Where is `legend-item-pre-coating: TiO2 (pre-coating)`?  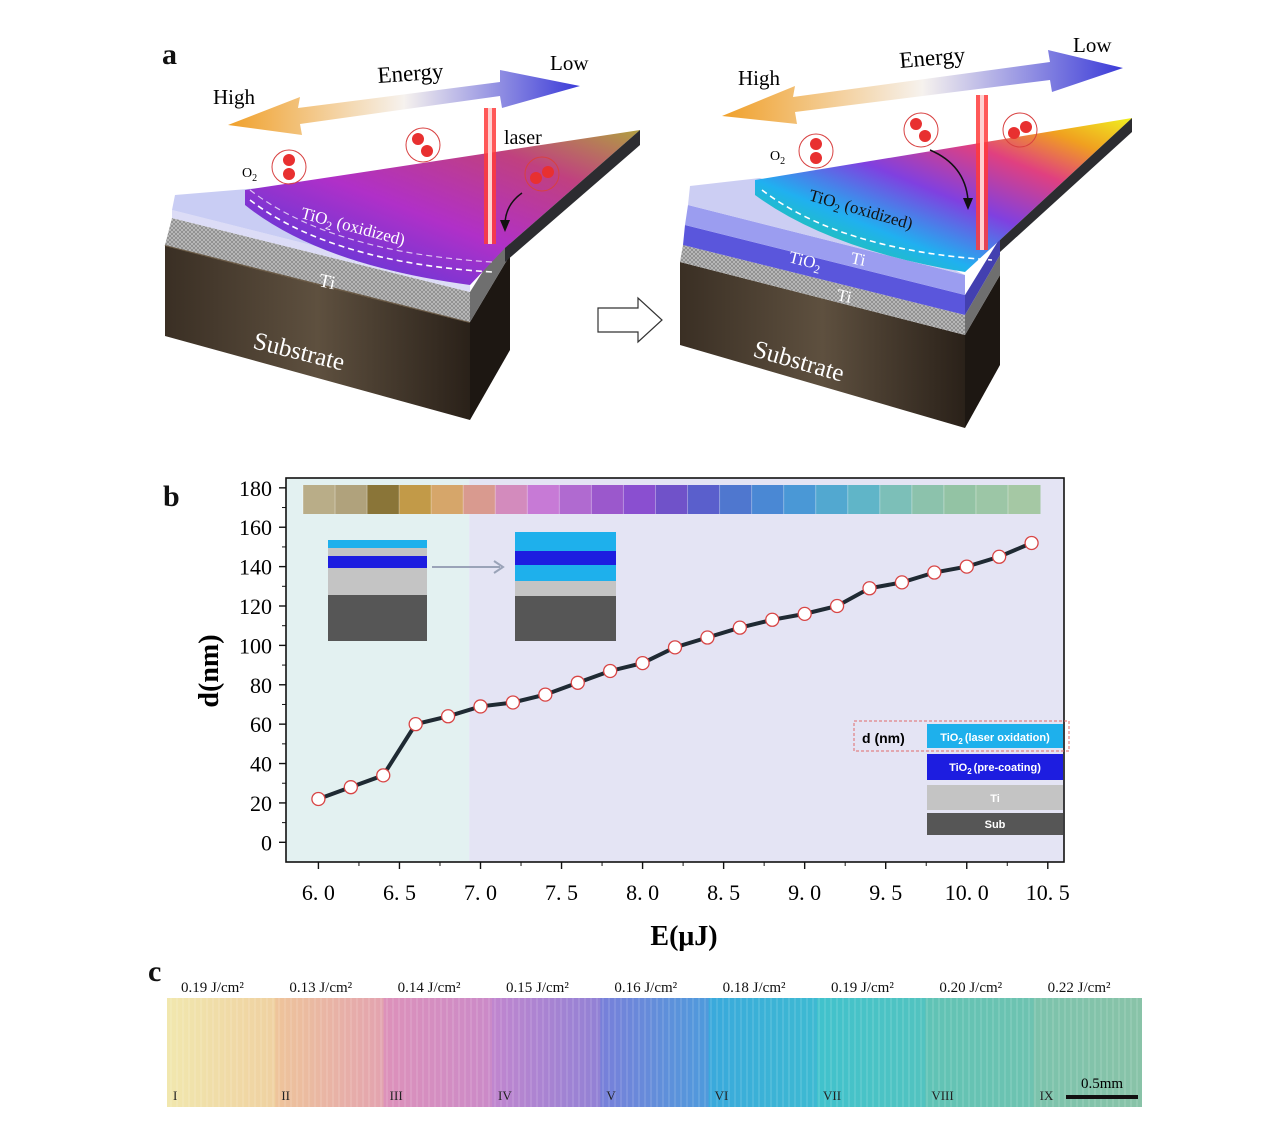
legend-item-pre-coating: TiO2 (pre-coating) is located at coordinates (995, 769).